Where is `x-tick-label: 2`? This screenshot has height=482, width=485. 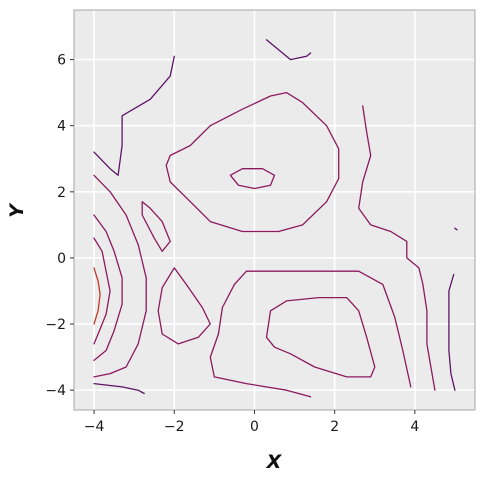 x-tick-label: 2 is located at coordinates (334, 427).